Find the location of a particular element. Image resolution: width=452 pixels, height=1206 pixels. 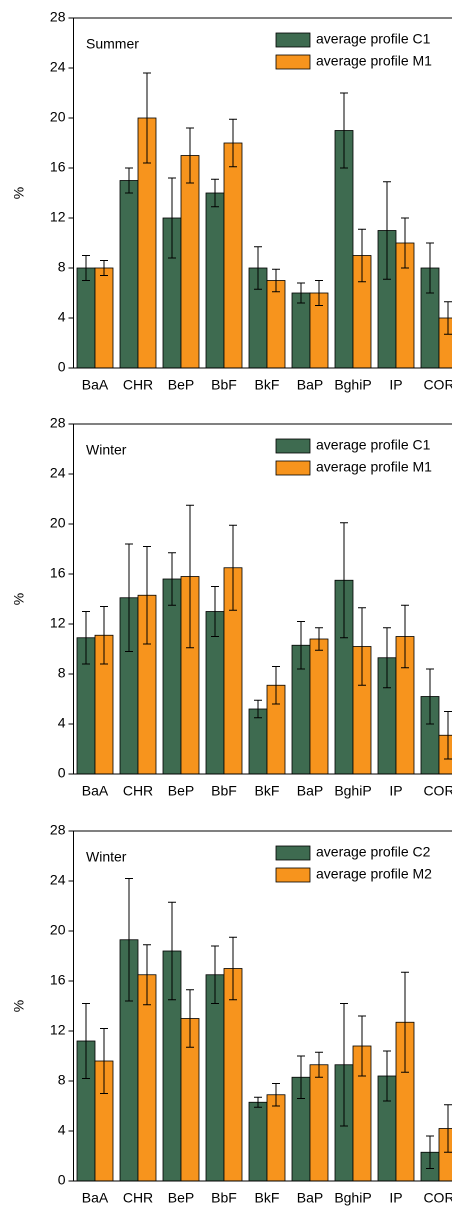

legend-label: average profile M2 is located at coordinates (374, 874).